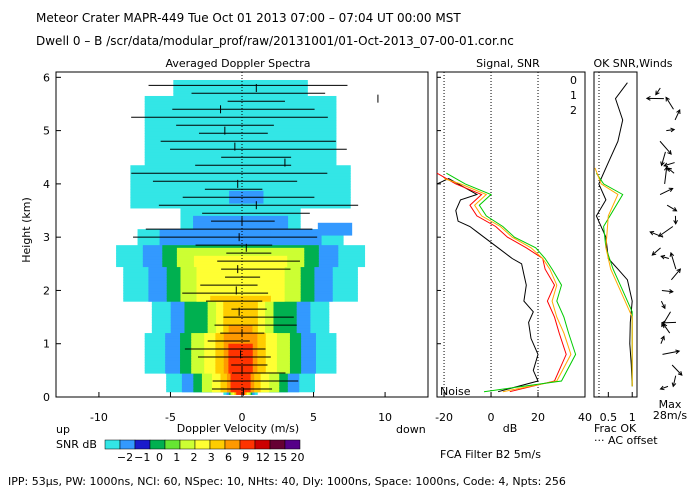 The width and height of the screenshot is (700, 500). I want to click on frac-ok-axes: 0.5 1, so click(618, 408).